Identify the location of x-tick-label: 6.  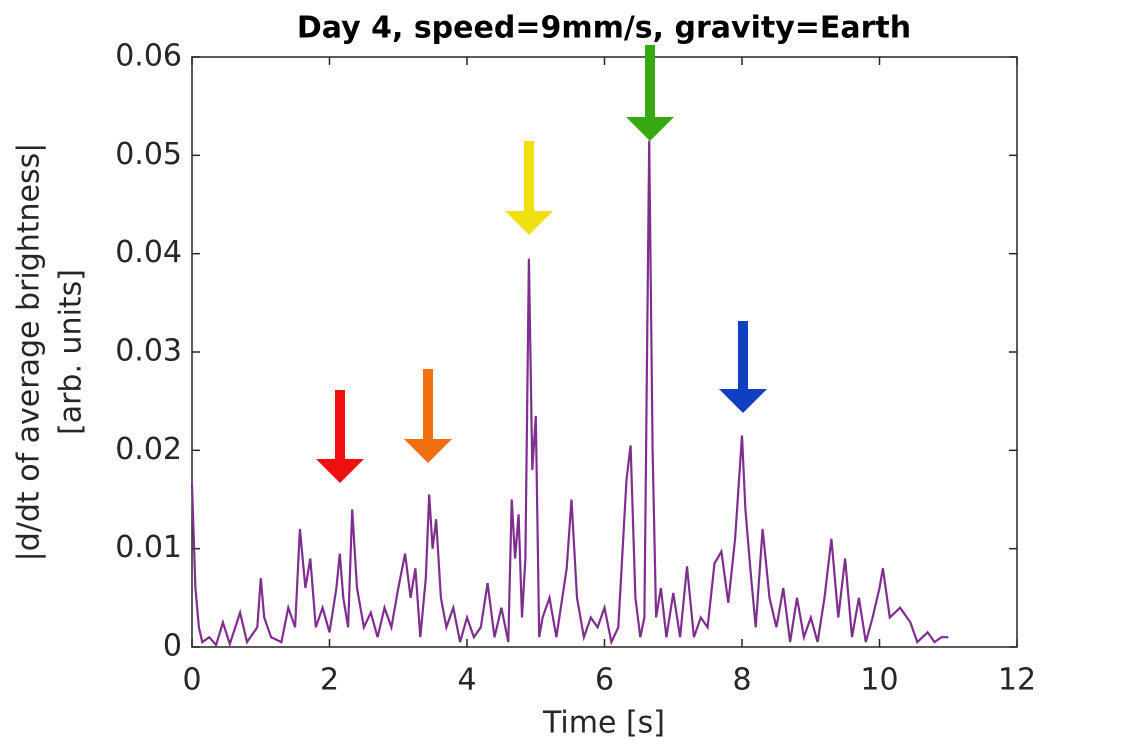
(604, 680).